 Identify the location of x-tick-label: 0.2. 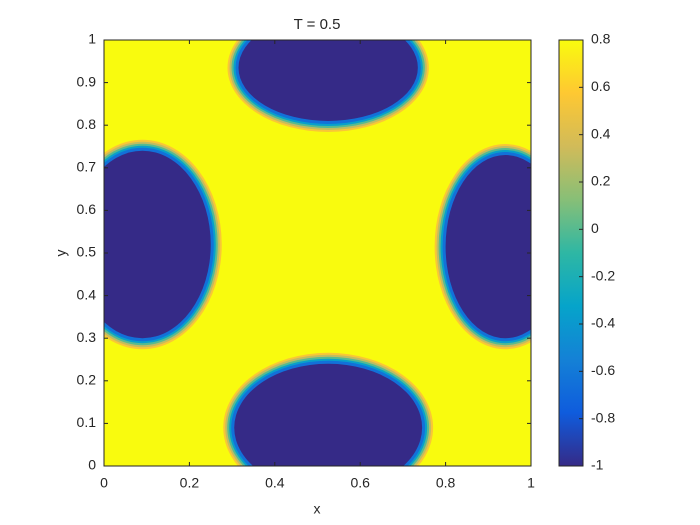
(190, 483).